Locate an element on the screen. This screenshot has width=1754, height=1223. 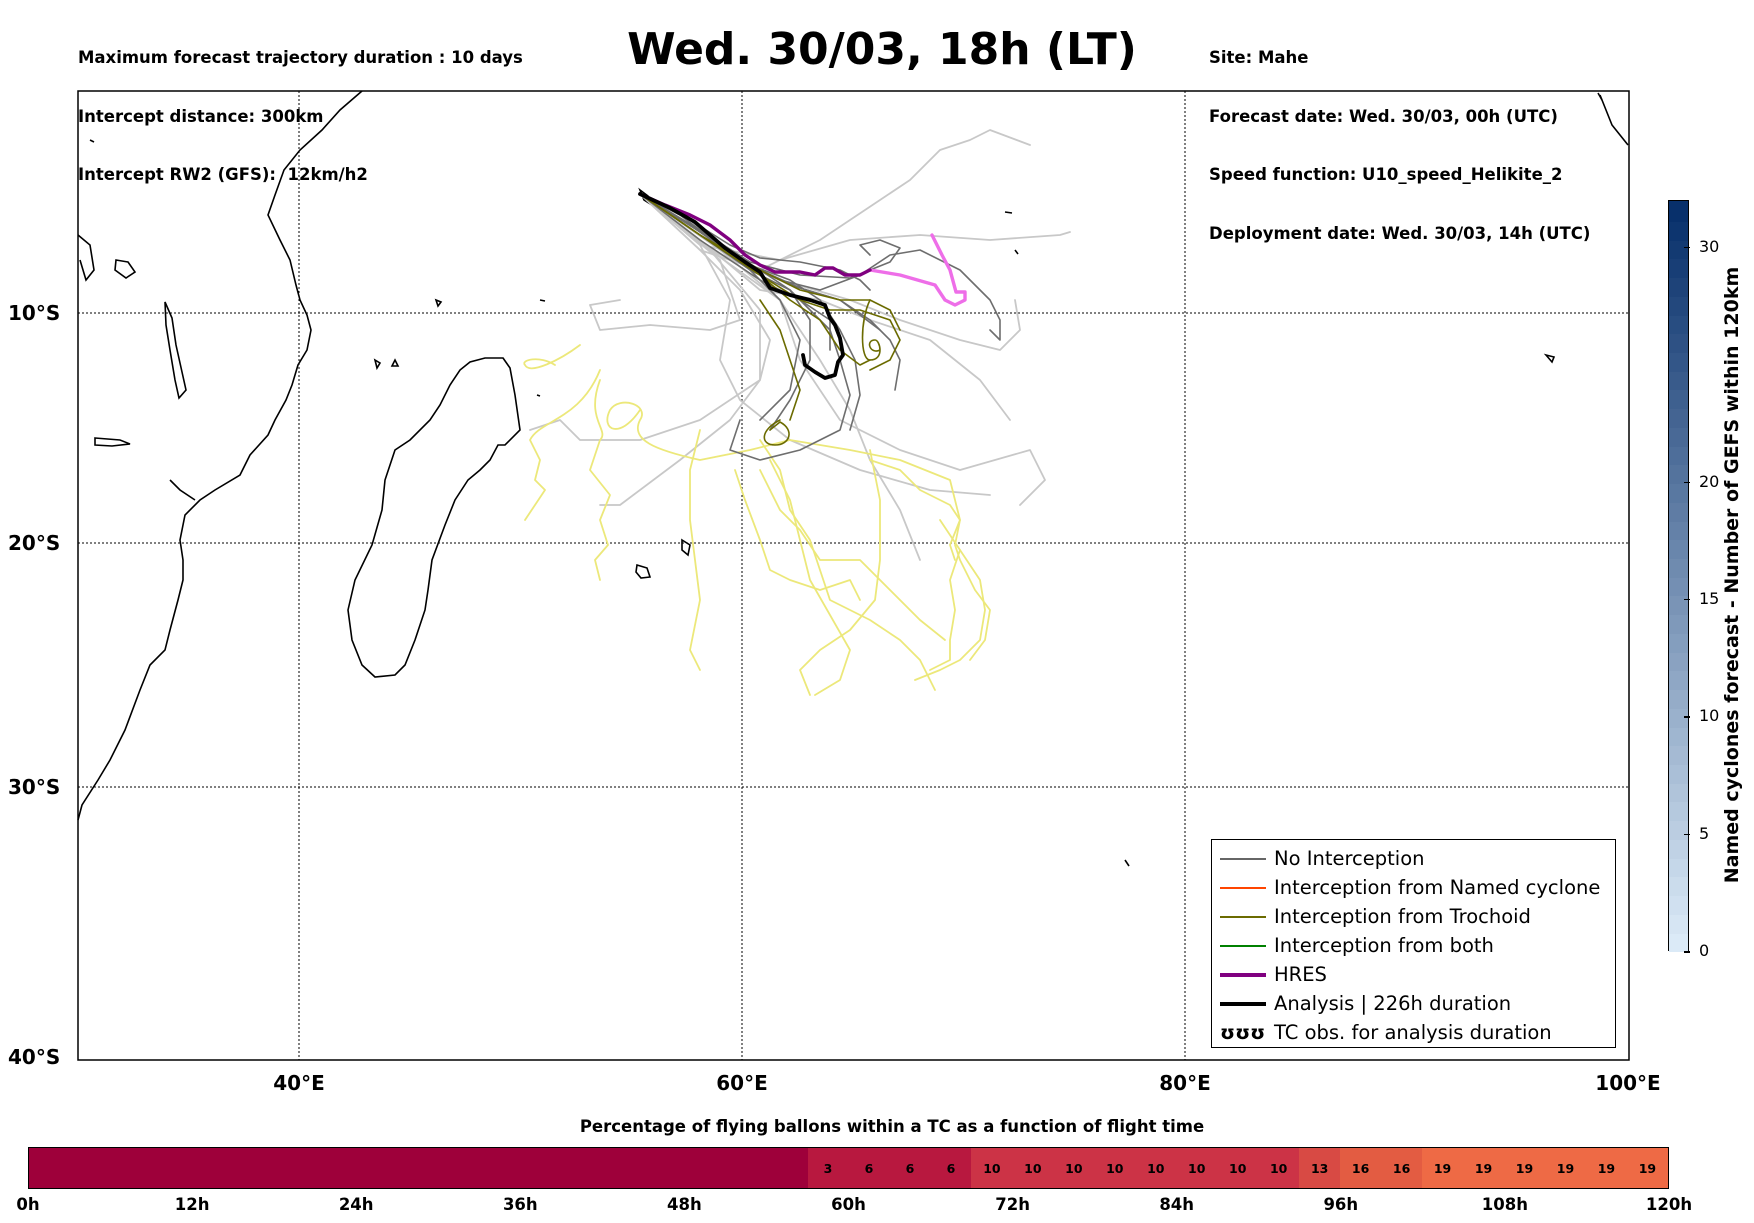
percentage-tick-label: 84h is located at coordinates (1177, 1204).